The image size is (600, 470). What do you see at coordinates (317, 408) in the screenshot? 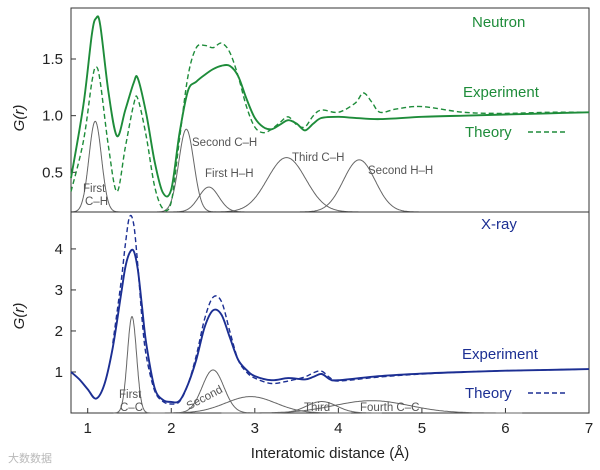
I see `annotation-third: Third` at bounding box center [317, 408].